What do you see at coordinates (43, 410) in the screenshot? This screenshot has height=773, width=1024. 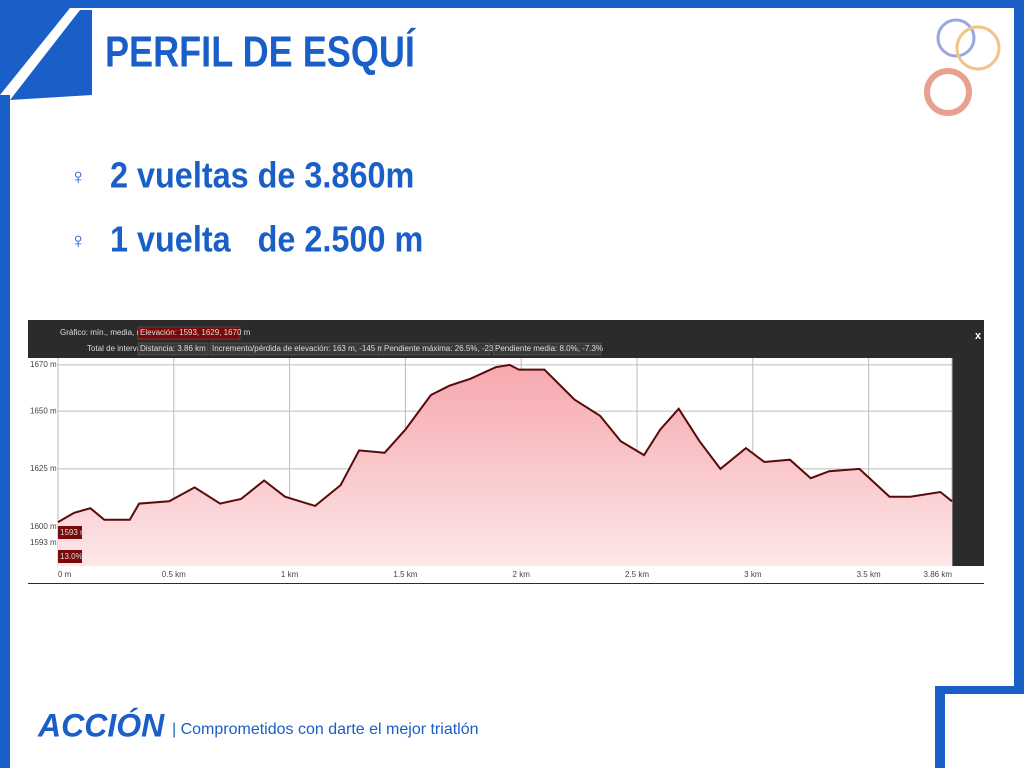 I see `y-tick-label: 1650 m` at bounding box center [43, 410].